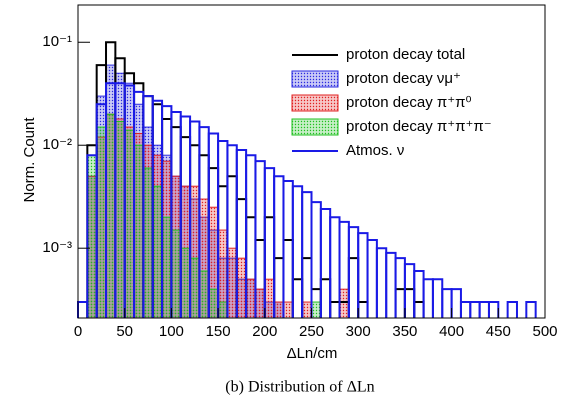 The image size is (576, 406). I want to click on x-tick-label: 250, so click(311, 331).